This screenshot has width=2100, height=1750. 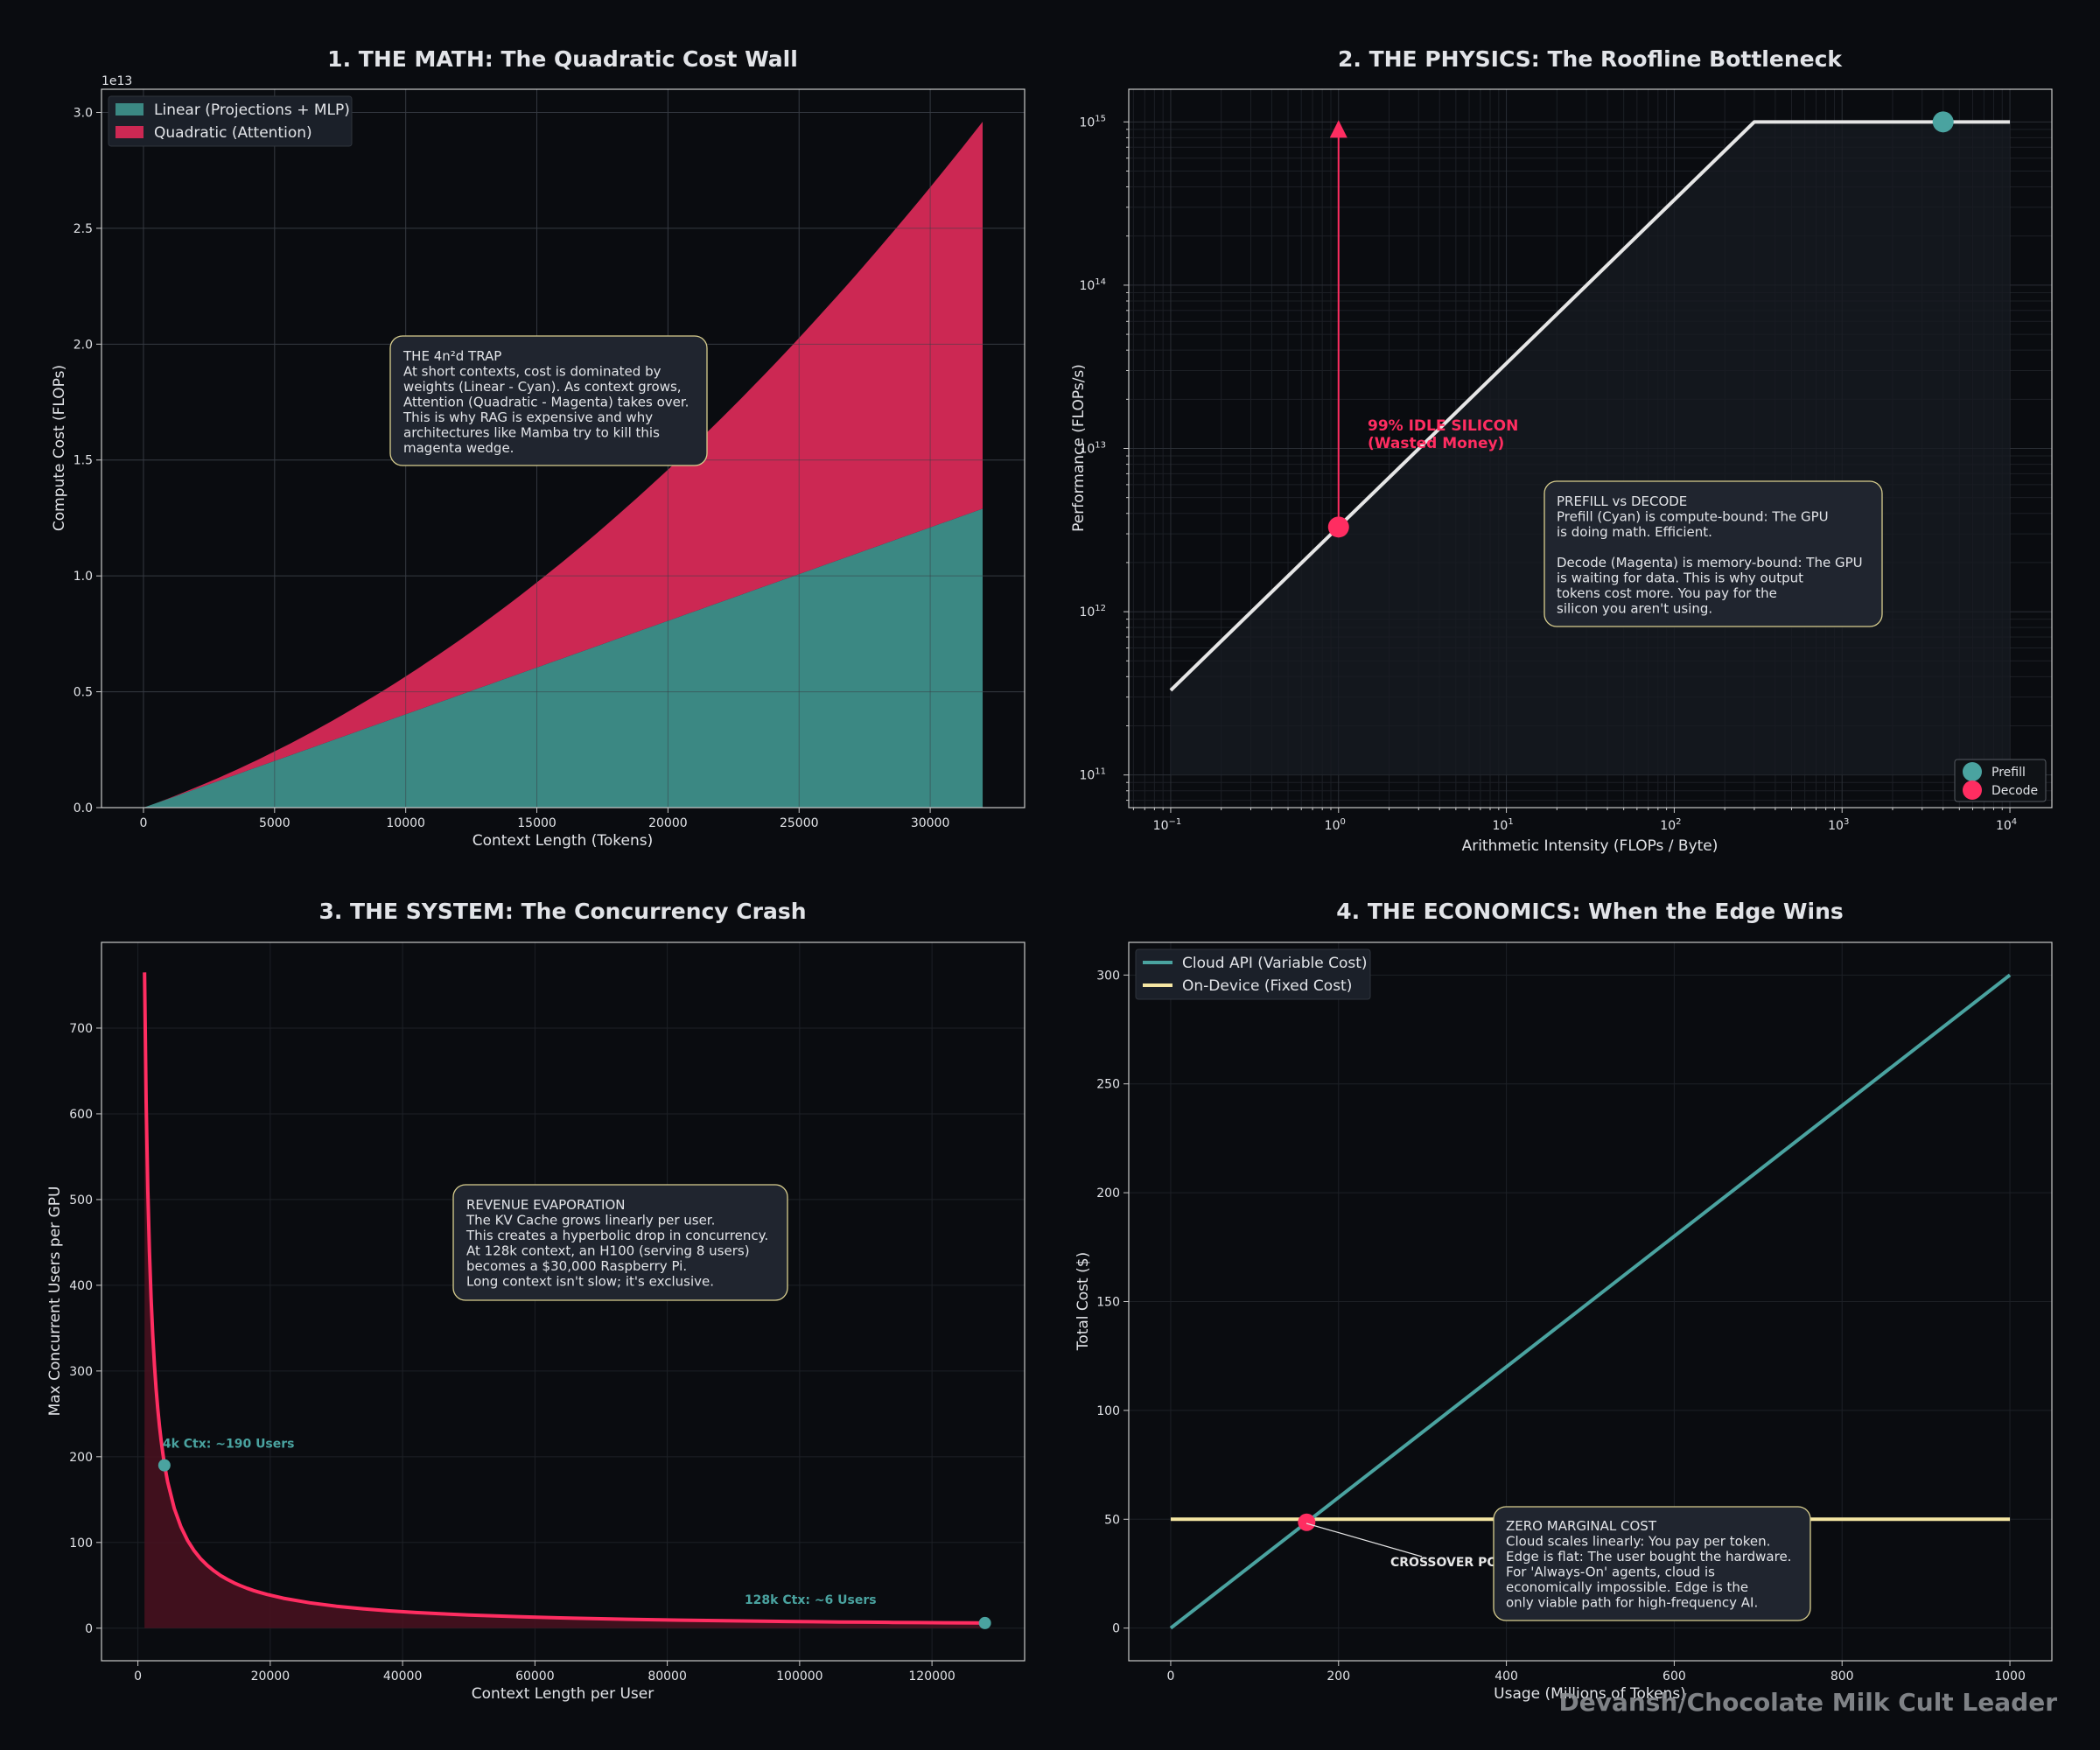 What do you see at coordinates (1972, 771) in the screenshot?
I see `legend-marker-prefill` at bounding box center [1972, 771].